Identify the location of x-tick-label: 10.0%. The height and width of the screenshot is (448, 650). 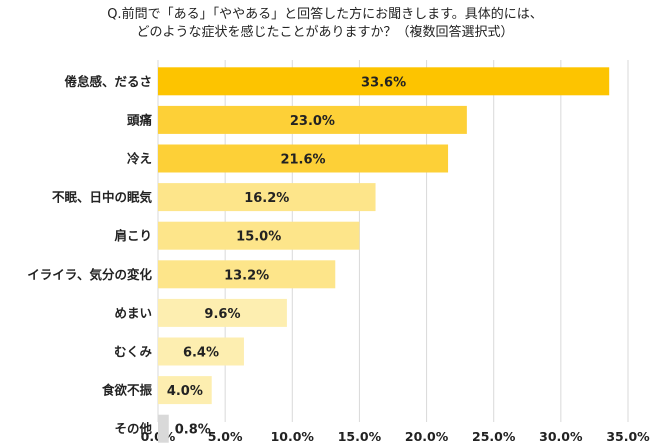
(293, 436).